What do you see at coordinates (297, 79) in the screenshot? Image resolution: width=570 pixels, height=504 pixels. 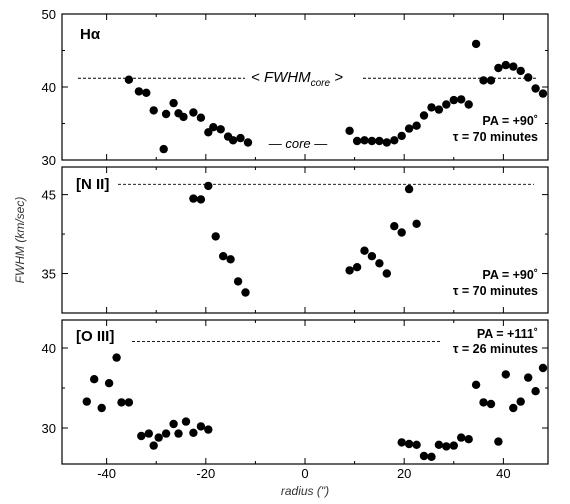 I see `fwhm-core-annotation: < FWHMcore >` at bounding box center [297, 79].